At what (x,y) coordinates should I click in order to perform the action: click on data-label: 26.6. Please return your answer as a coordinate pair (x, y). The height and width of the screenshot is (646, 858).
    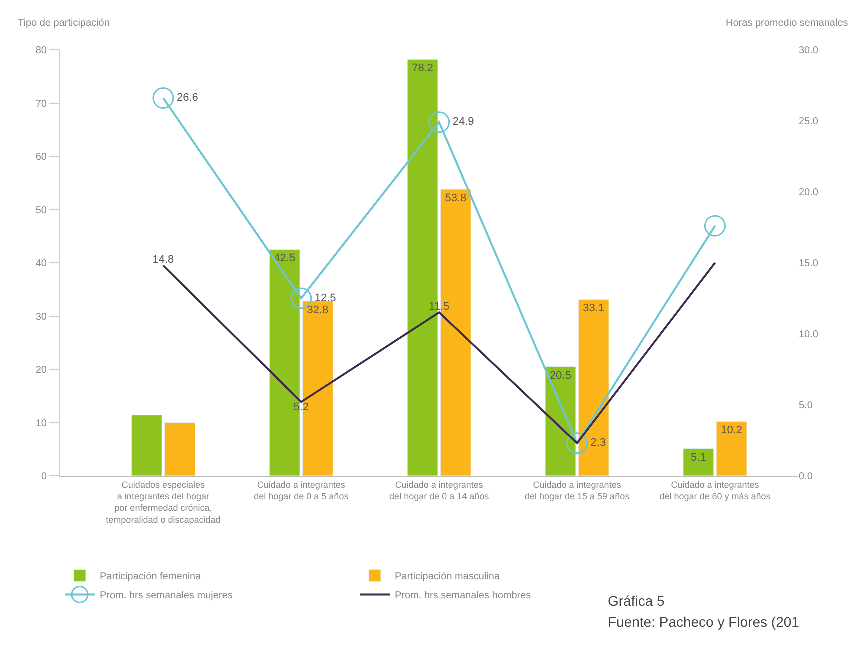
    Looking at the image, I should click on (187, 98).